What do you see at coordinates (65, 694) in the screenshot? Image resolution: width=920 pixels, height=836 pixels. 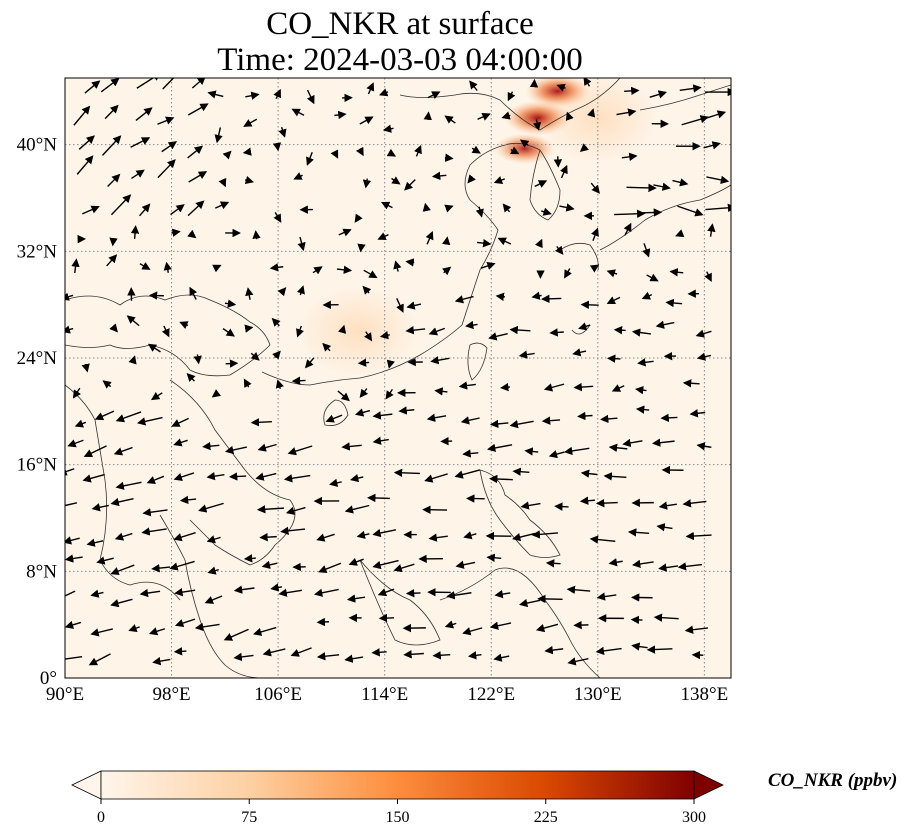 I see `lon-tick-label: 90°E` at bounding box center [65, 694].